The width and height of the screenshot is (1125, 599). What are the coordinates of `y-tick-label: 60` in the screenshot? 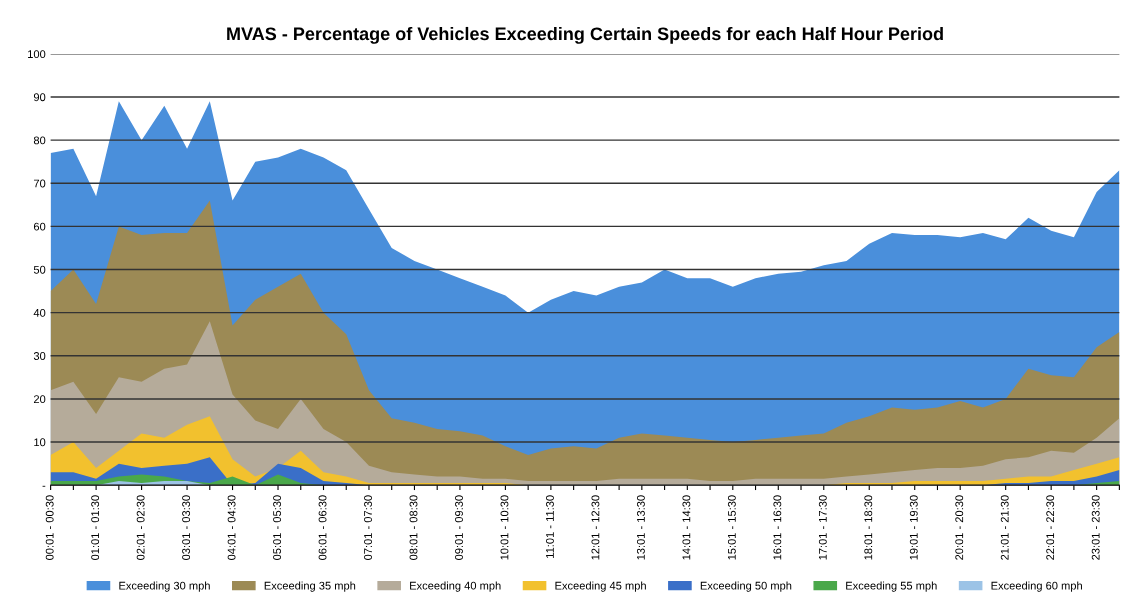 It's located at (39, 226).